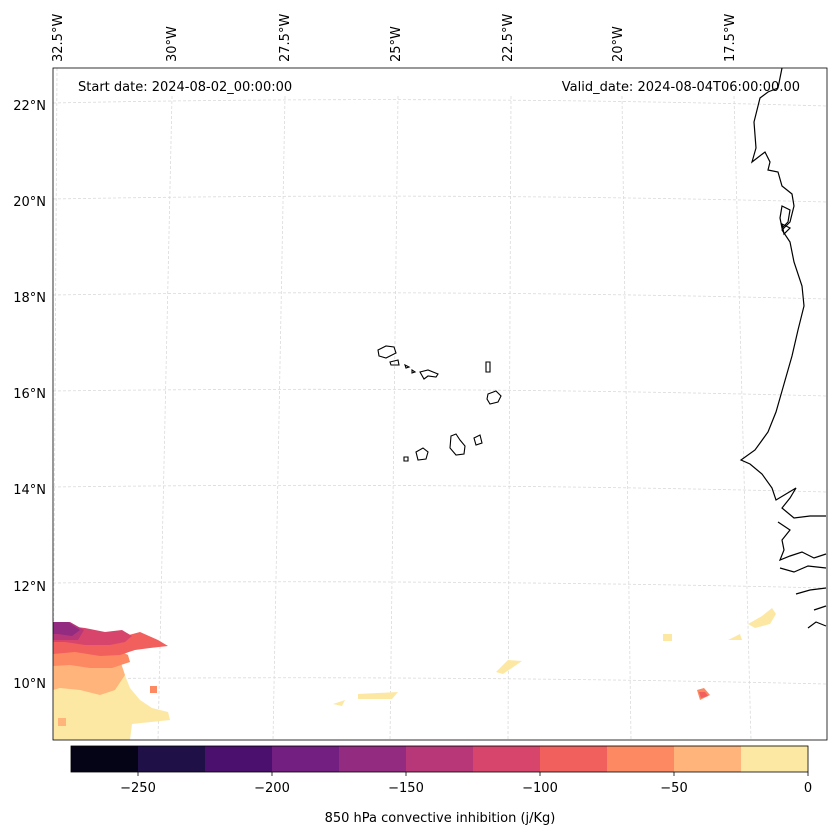 Image resolution: width=837 pixels, height=836 pixels. I want to click on start-date-label: Start date: 2024-08-02_00:00:00, so click(185, 87).